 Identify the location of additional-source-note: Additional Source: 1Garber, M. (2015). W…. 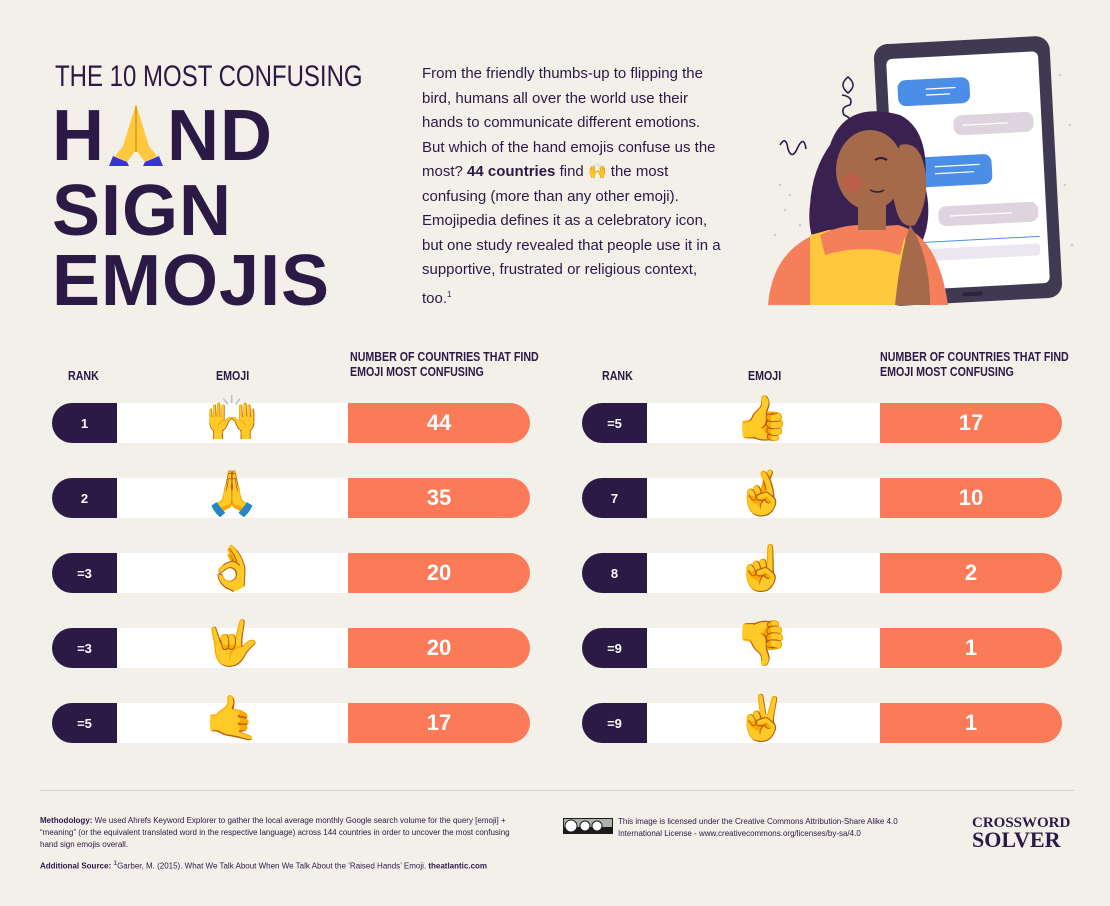
(300, 865).